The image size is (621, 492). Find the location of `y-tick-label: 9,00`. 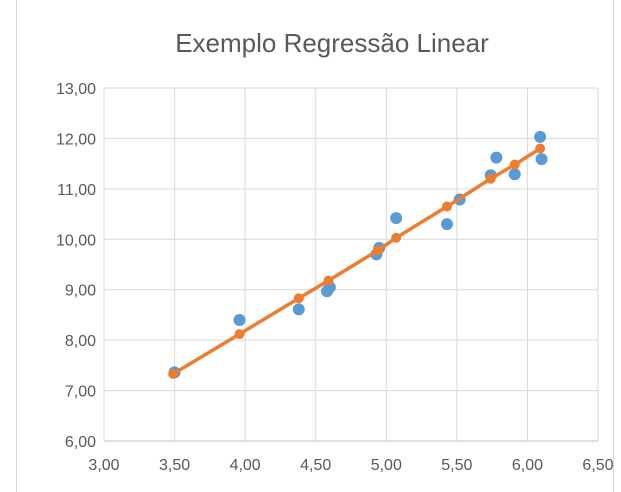

y-tick-label: 9,00 is located at coordinates (80, 291).